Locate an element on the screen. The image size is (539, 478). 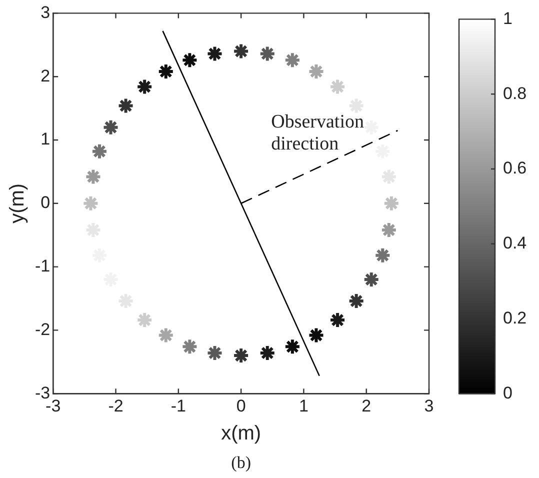
text: (b) is located at coordinates (241, 462).